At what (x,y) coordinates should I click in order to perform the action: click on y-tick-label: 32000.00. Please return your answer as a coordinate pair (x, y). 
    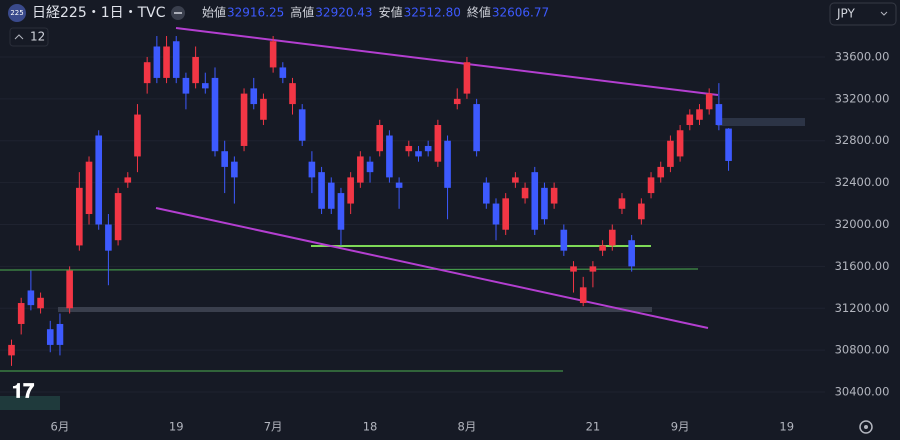
    Looking at the image, I should click on (862, 224).